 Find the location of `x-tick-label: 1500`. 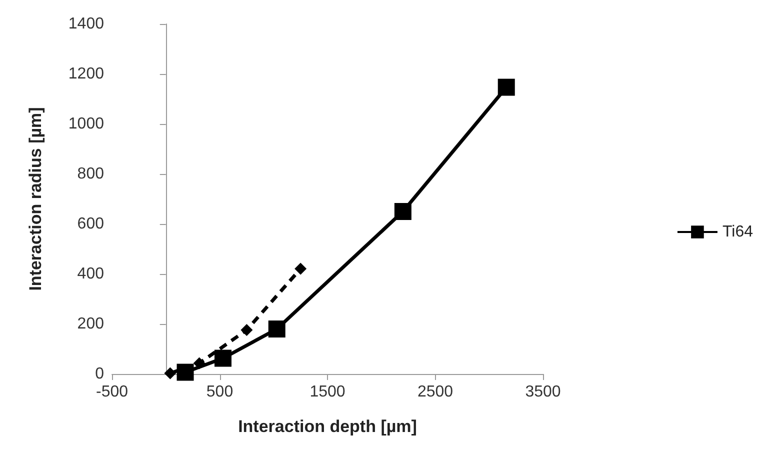

x-tick-label: 1500 is located at coordinates (328, 392).